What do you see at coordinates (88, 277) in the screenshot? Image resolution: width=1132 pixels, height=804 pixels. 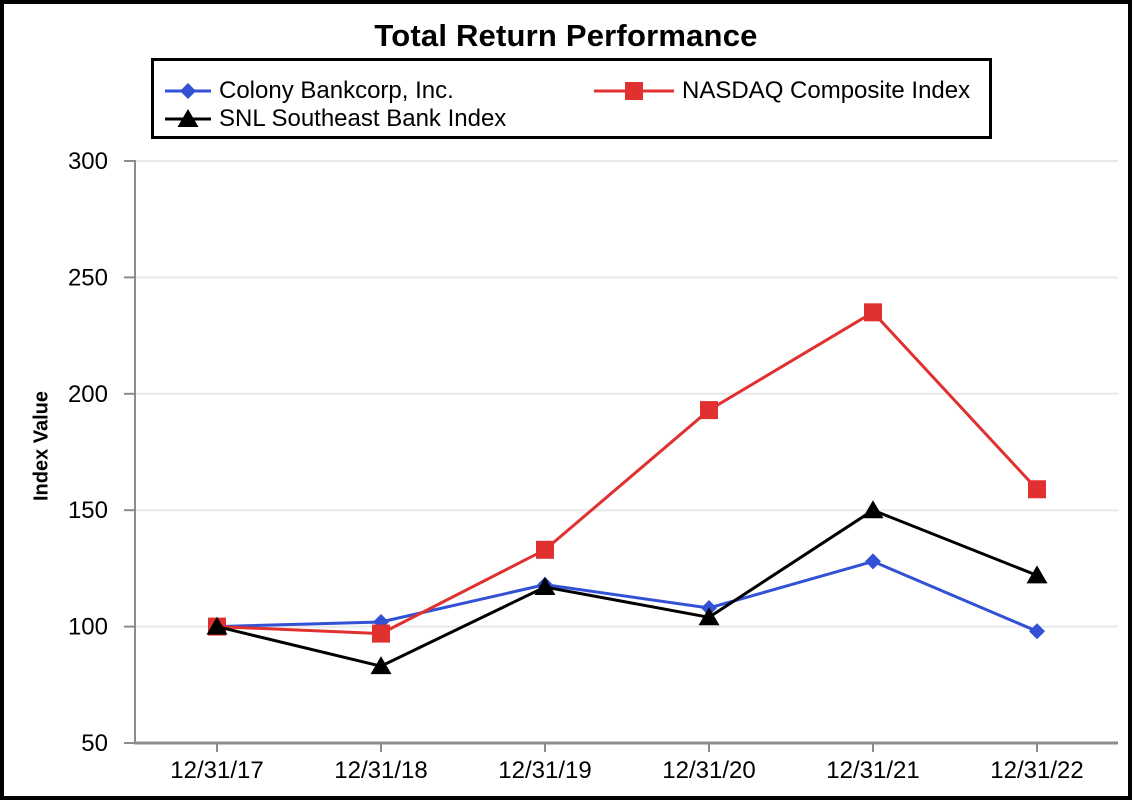 I see `y-tick-label: 250` at bounding box center [88, 277].